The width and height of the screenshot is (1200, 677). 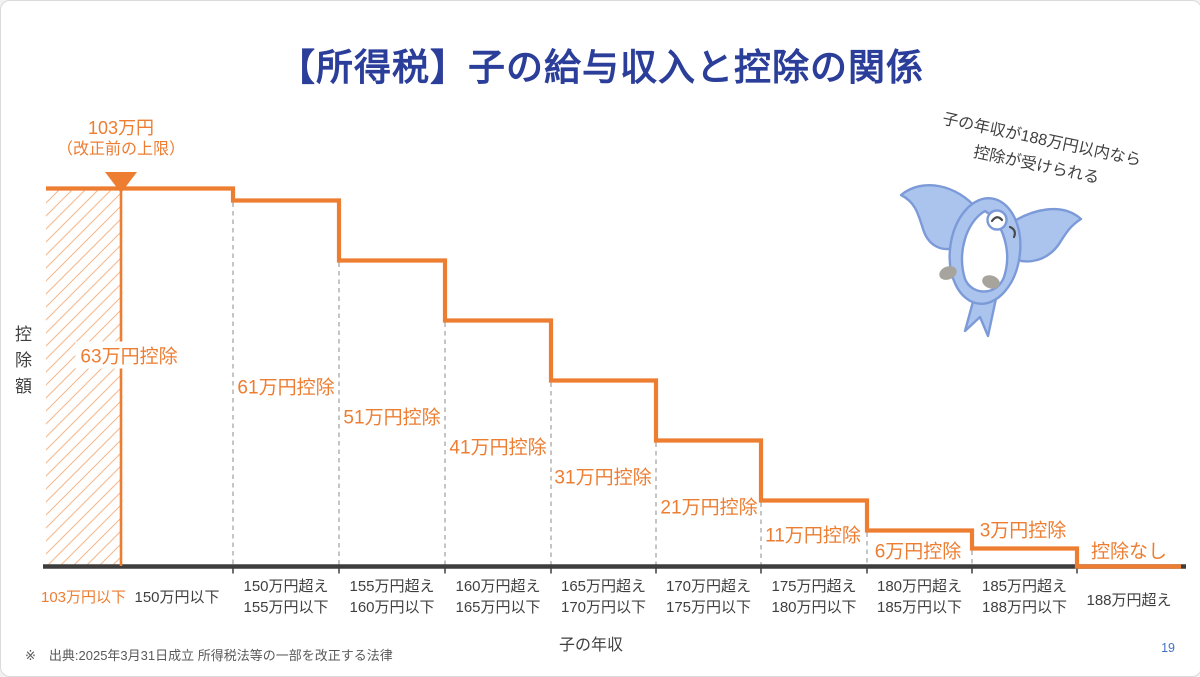 What do you see at coordinates (601, 67) in the screenshot?
I see `slide-title: 【所得税】子の給与収入と控除の関係` at bounding box center [601, 67].